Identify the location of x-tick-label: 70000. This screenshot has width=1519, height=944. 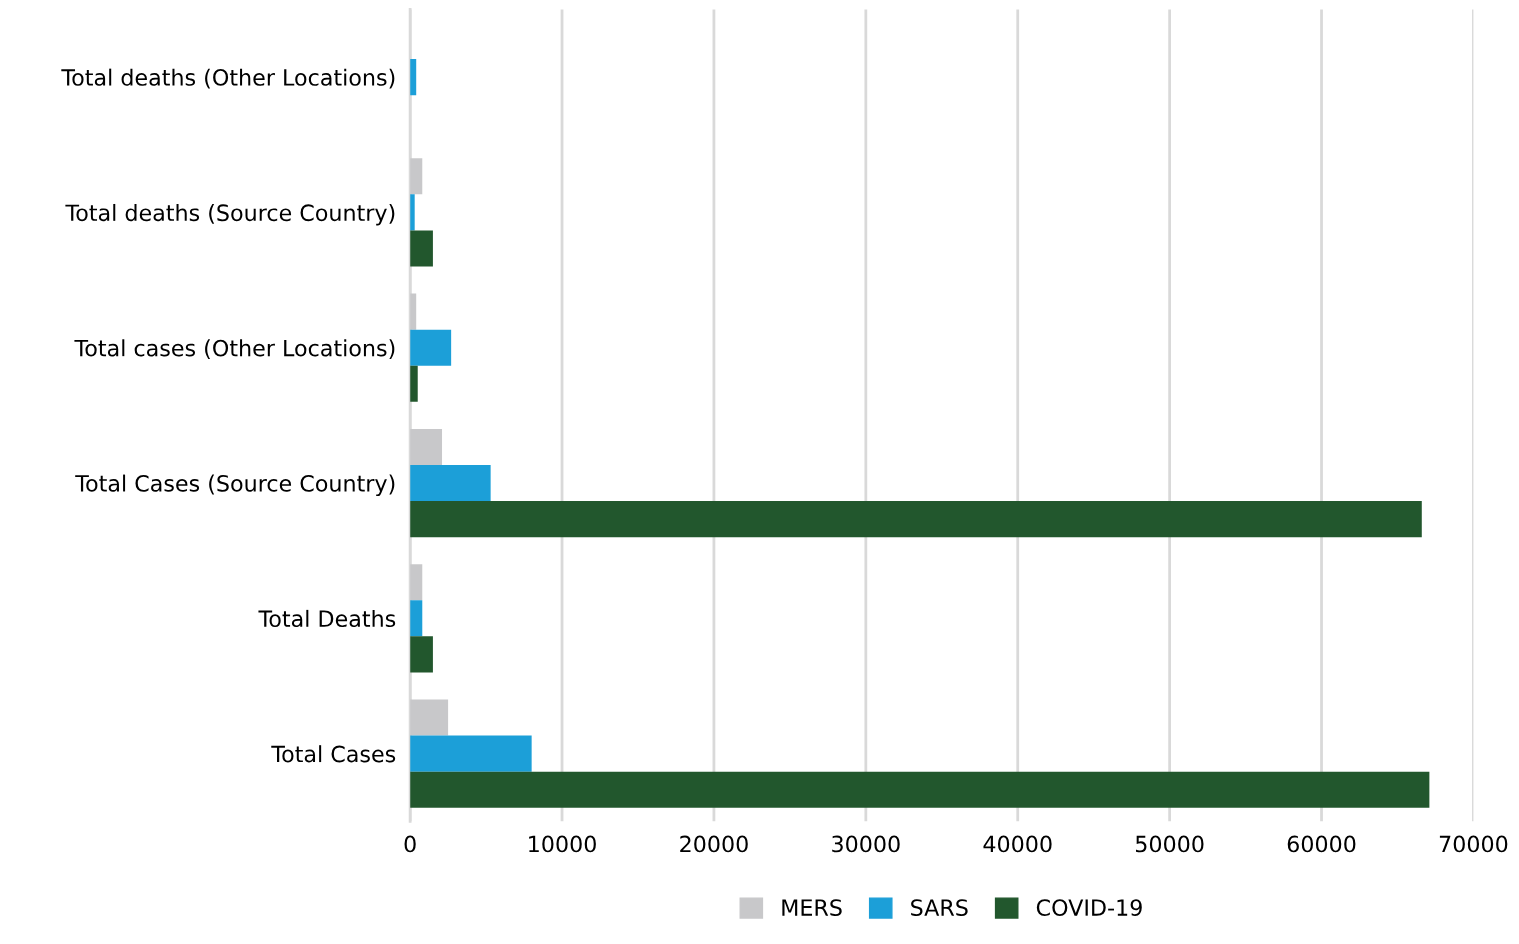
(1473, 844).